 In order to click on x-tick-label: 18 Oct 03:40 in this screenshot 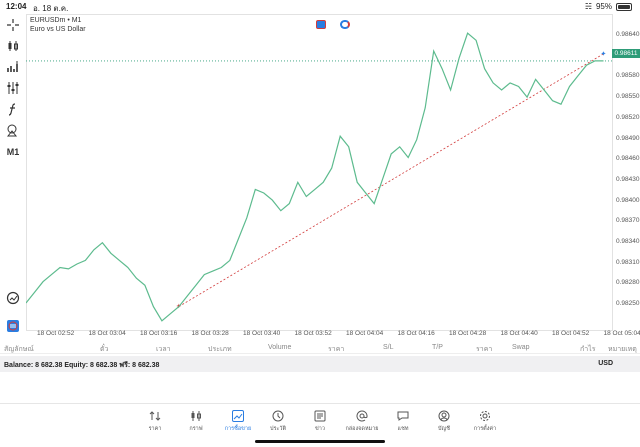, I will do `click(262, 333)`.